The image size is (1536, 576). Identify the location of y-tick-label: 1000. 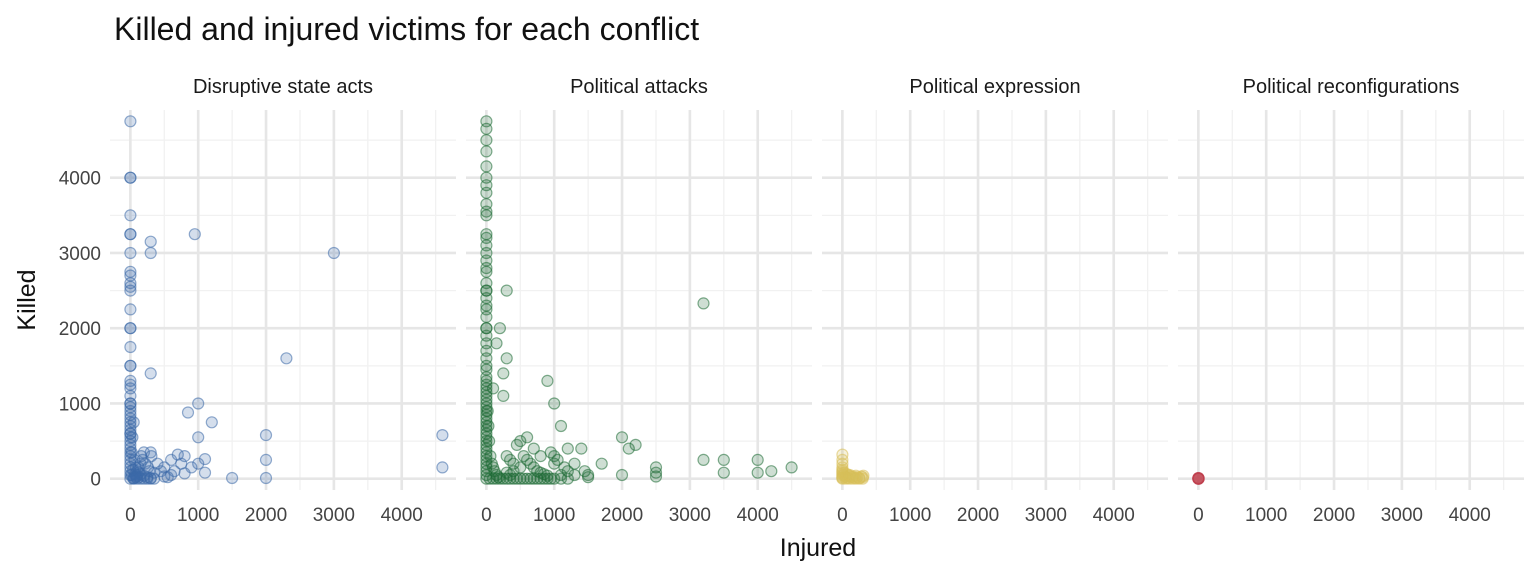
(80, 404).